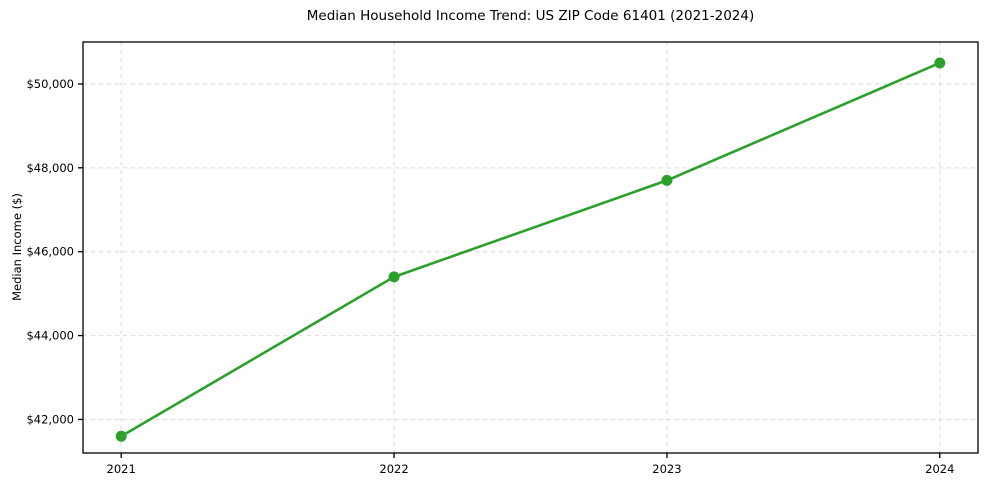  Describe the element at coordinates (50, 336) in the screenshot. I see `y-tick-label: $44,000` at that location.